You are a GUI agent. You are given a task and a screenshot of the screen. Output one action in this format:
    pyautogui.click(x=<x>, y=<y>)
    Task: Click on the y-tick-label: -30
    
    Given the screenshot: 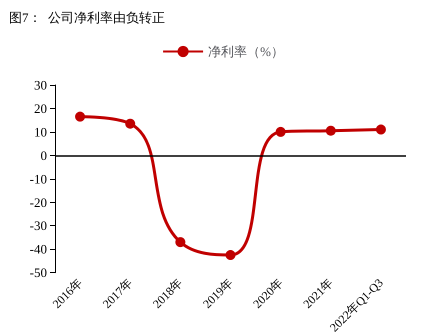 What is the action you would take?
    pyautogui.click(x=38, y=226)
    